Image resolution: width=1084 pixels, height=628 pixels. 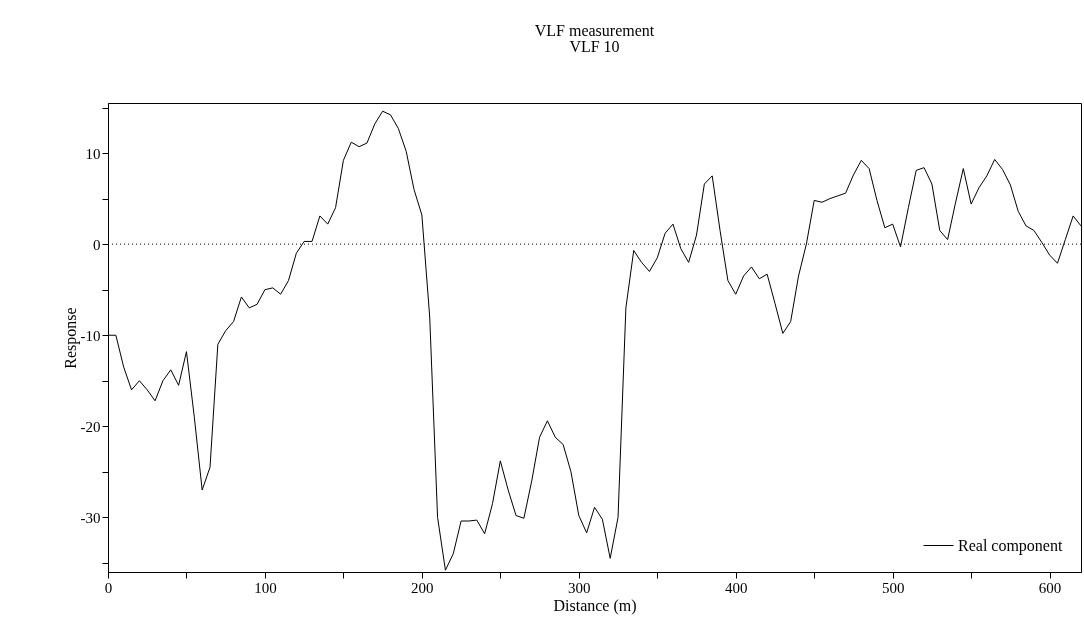 I want to click on y-tick-label: 10, so click(x=93, y=153).